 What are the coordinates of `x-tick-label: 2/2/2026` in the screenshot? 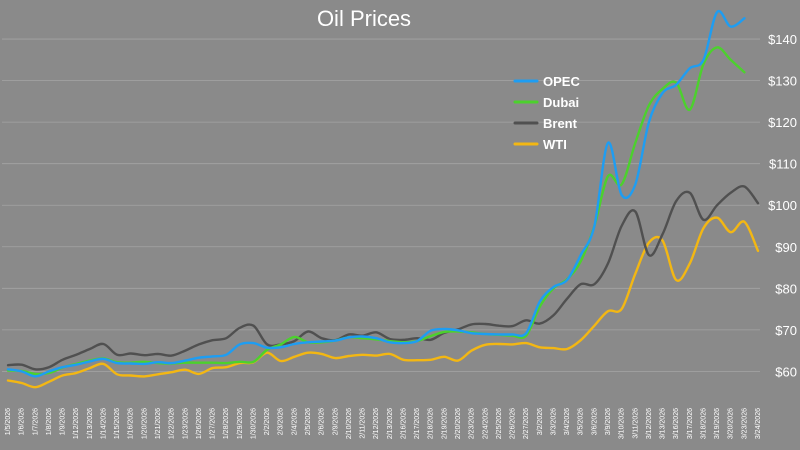 It's located at (267, 421).